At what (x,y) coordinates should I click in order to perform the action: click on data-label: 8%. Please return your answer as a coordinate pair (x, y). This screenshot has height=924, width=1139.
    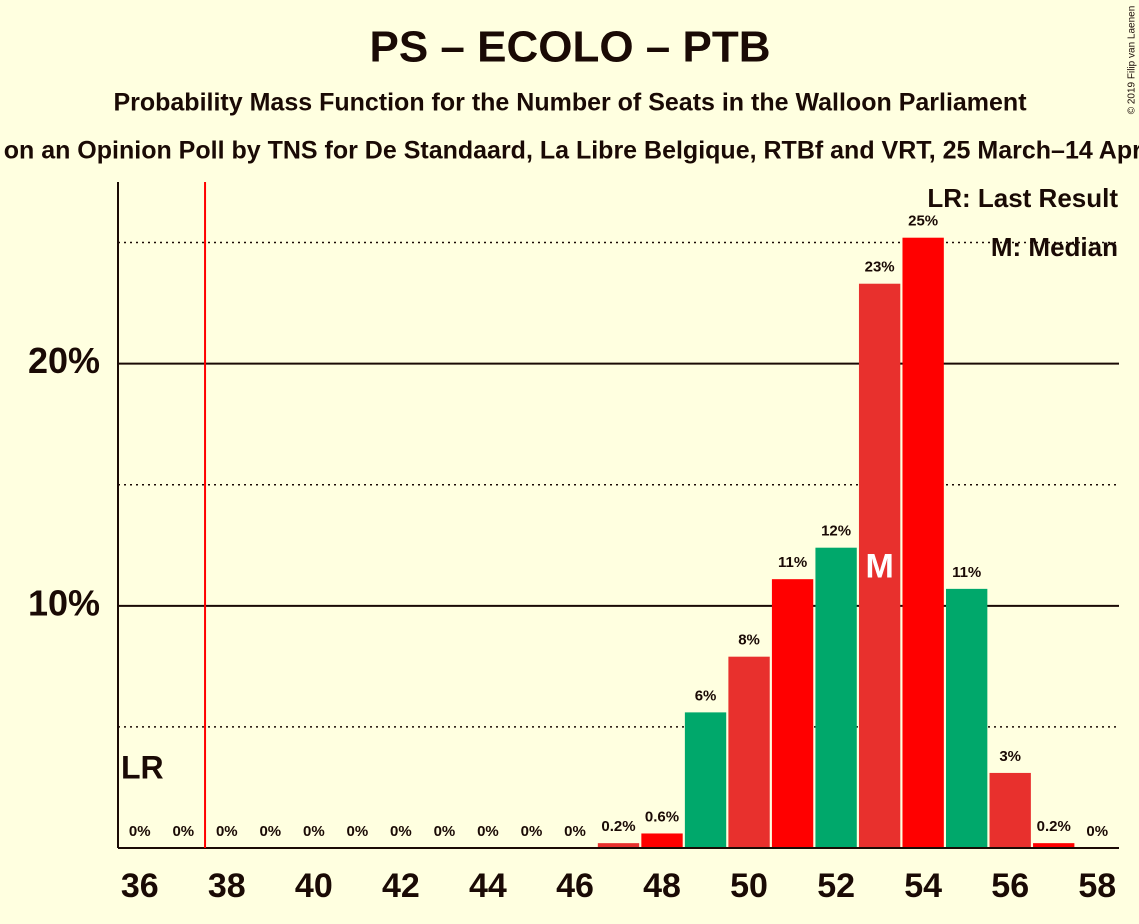
    Looking at the image, I should click on (749, 640).